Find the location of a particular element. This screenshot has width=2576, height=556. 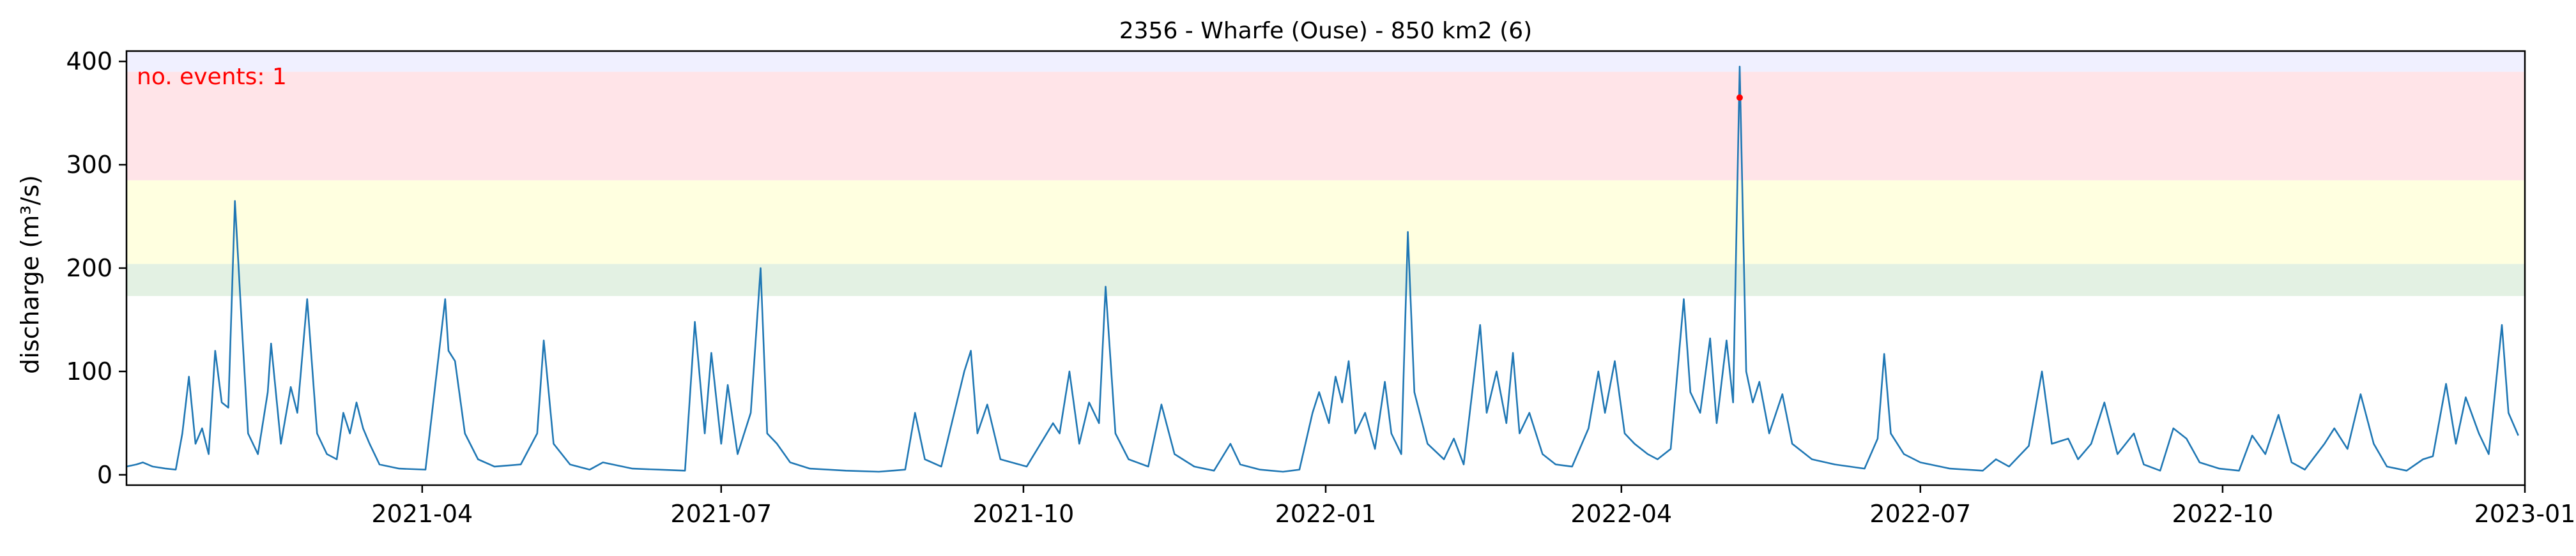

chart-title: 2356 - Wharfe (Ouse) - 850 km2 (6) is located at coordinates (1325, 31).